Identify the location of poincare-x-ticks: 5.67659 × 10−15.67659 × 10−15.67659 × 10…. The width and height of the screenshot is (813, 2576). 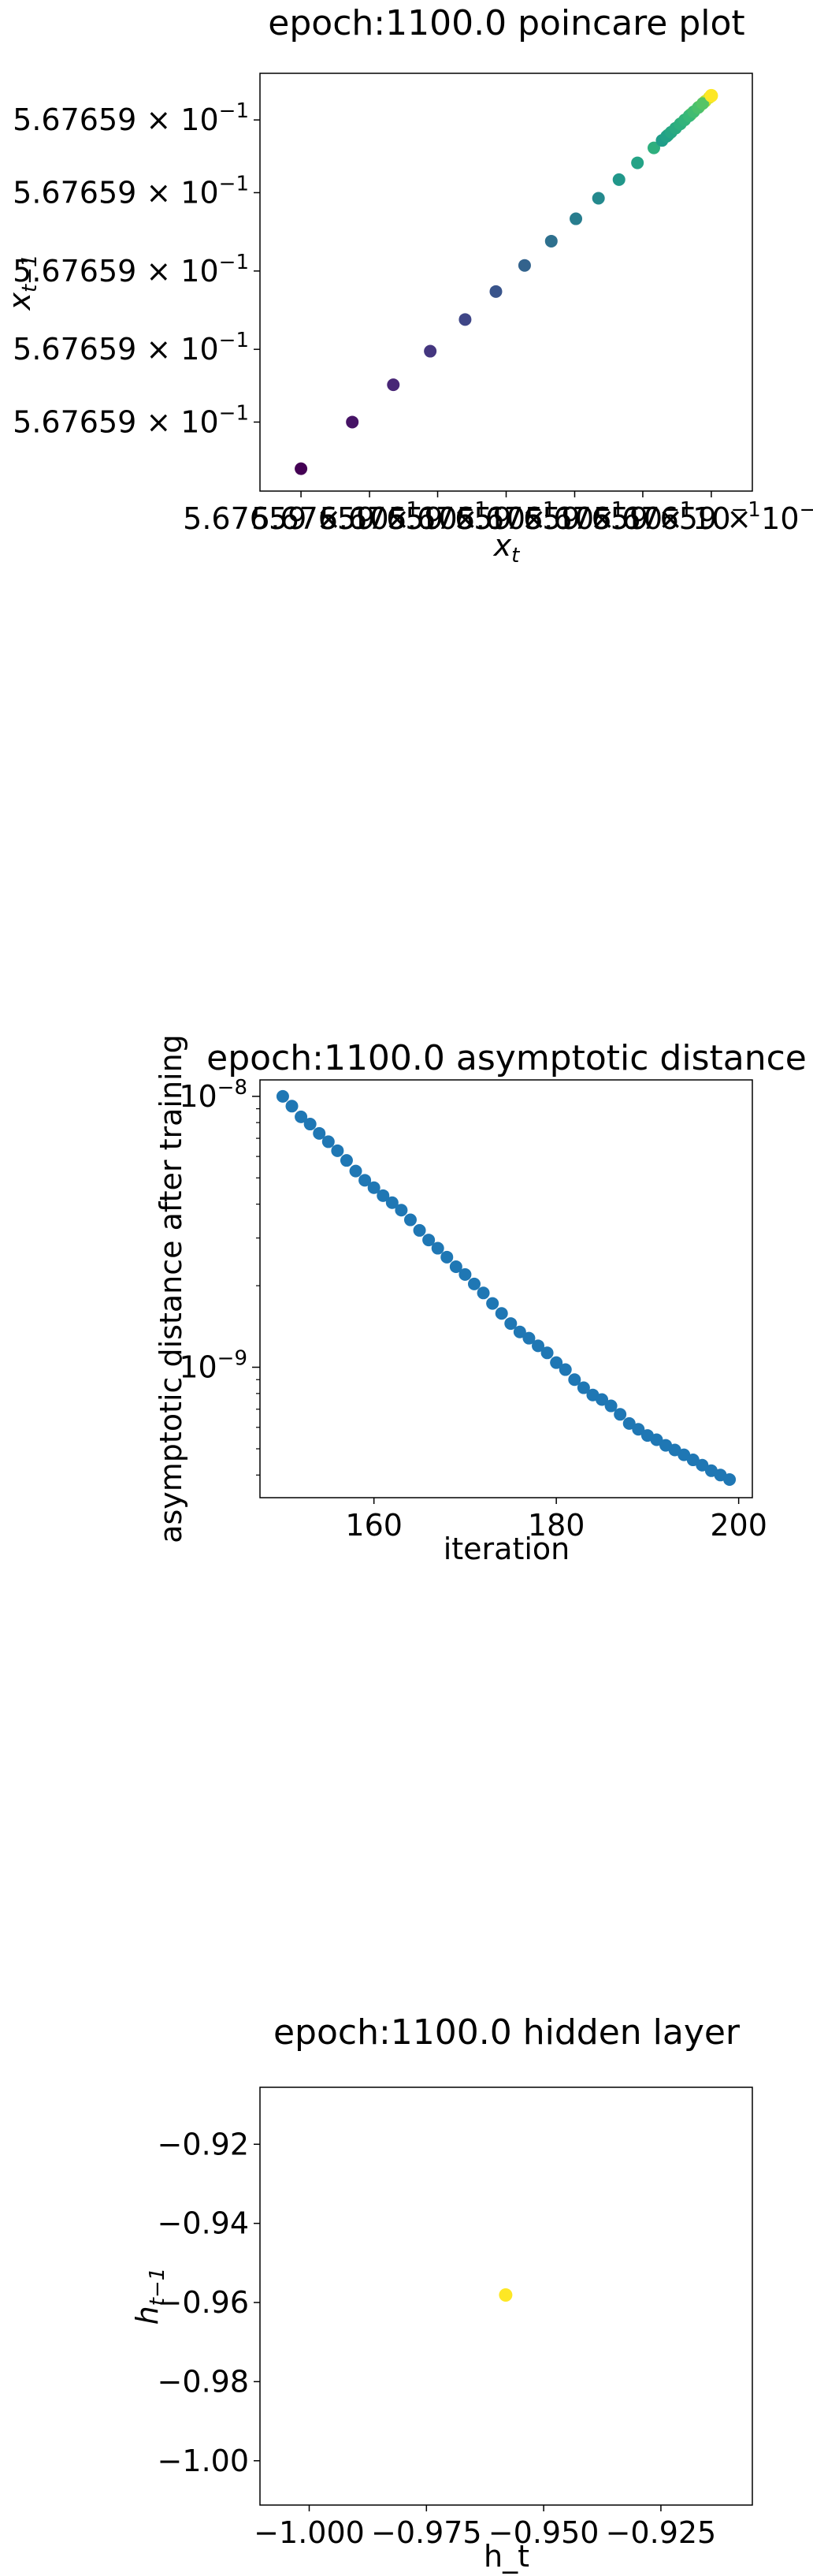
(498, 513).